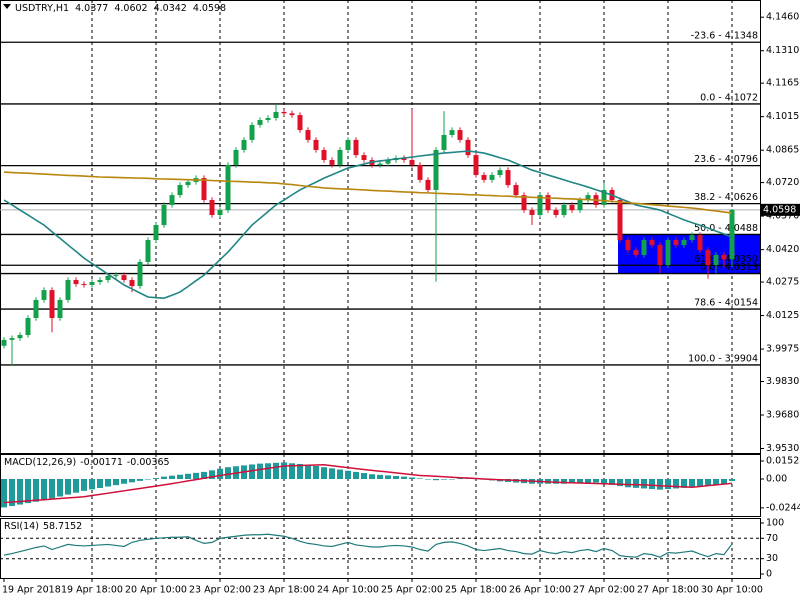 Image resolution: width=800 pixels, height=604 pixels. I want to click on y-tick-label: 4.1165, so click(782, 83).